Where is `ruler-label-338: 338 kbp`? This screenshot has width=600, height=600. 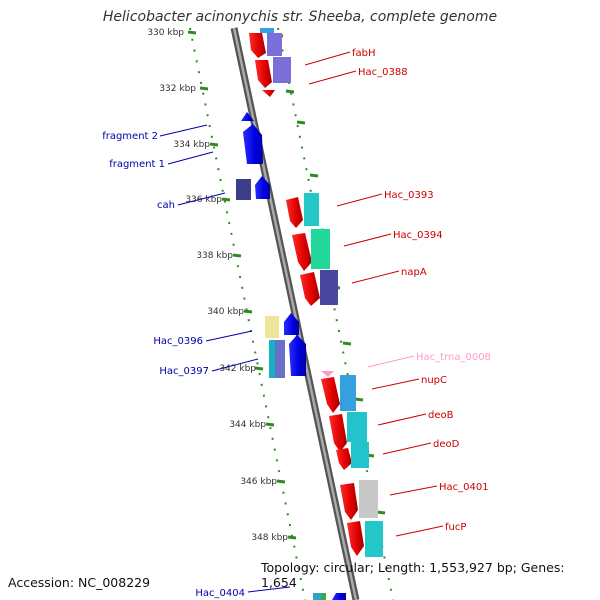 ruler-label-338: 338 kbp is located at coordinates (214, 256).